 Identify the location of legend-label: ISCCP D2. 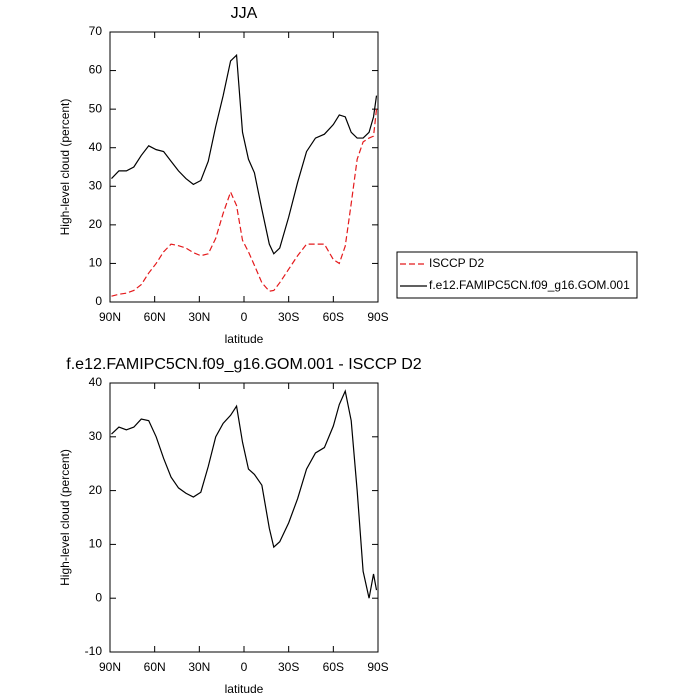
(456, 263).